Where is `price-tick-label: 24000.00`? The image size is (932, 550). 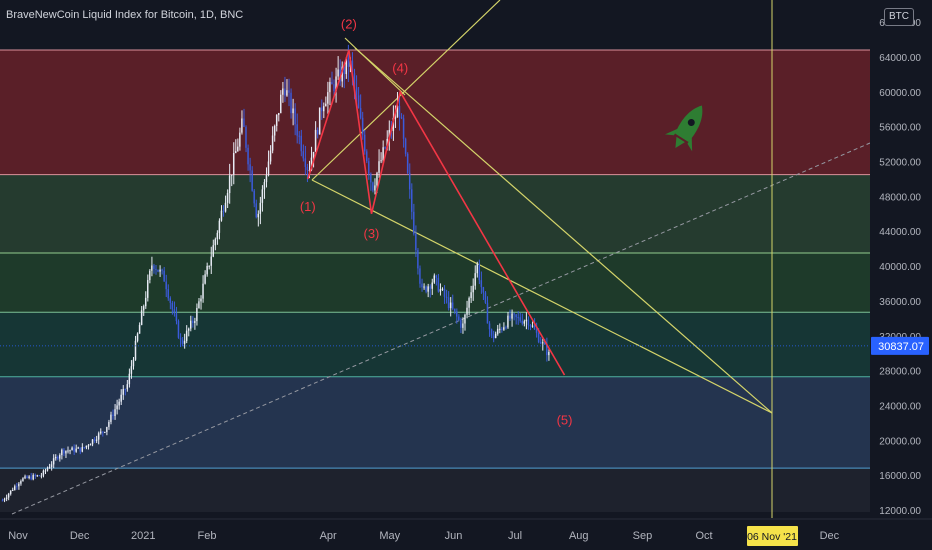
price-tick-label: 24000.00 is located at coordinates (900, 406).